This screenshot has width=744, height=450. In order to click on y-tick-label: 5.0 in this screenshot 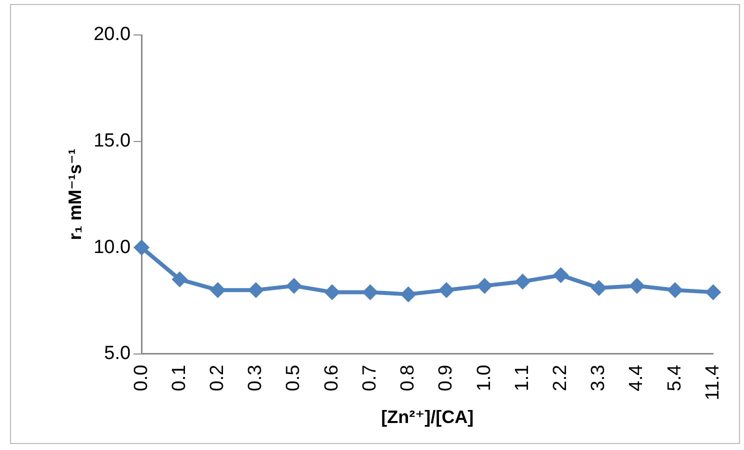, I will do `click(117, 353)`.